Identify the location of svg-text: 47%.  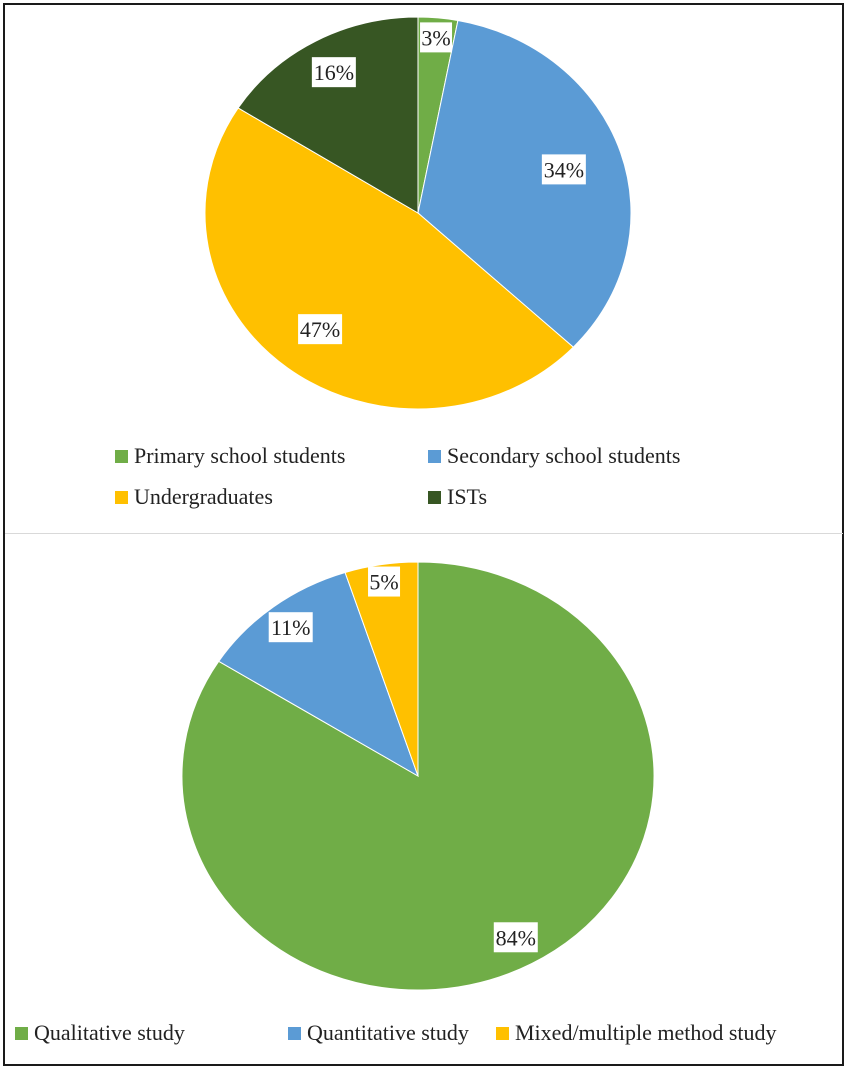
(320, 329).